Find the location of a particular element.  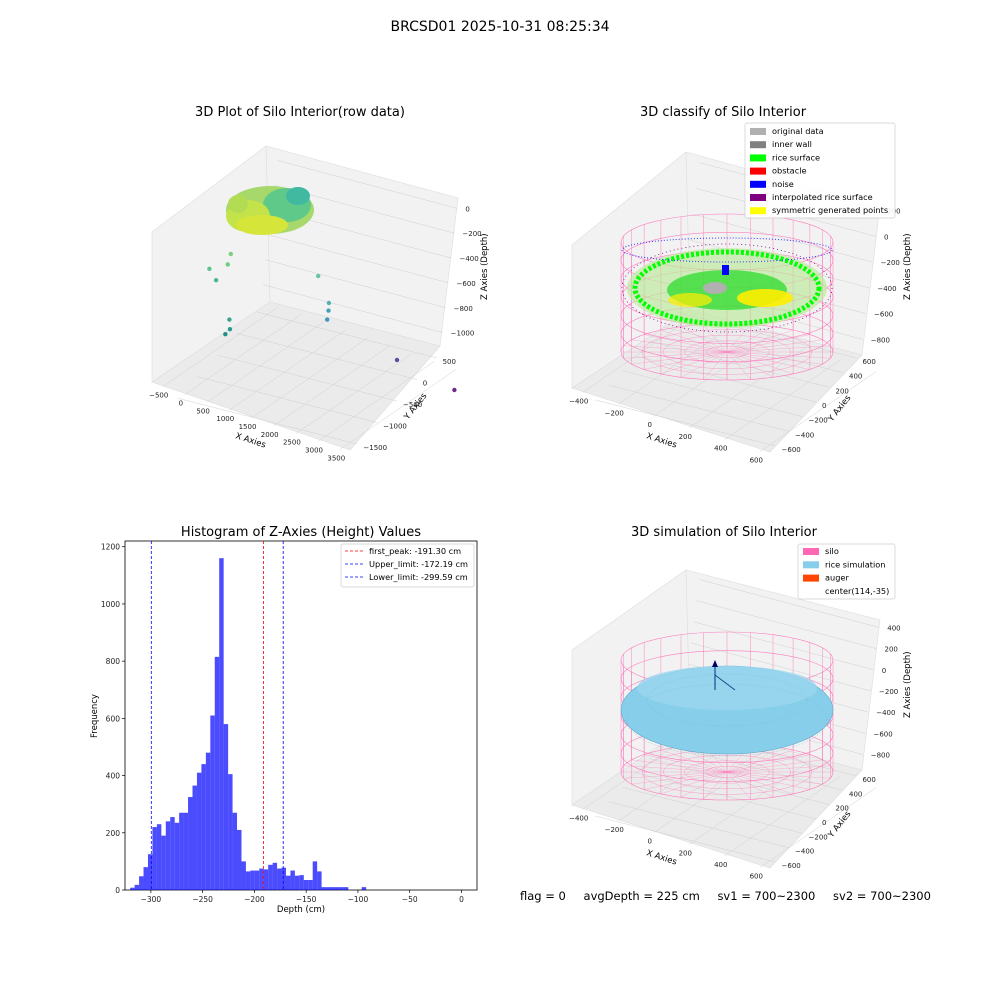

sv2-value: sv2 = 700~2300 is located at coordinates (882, 896).